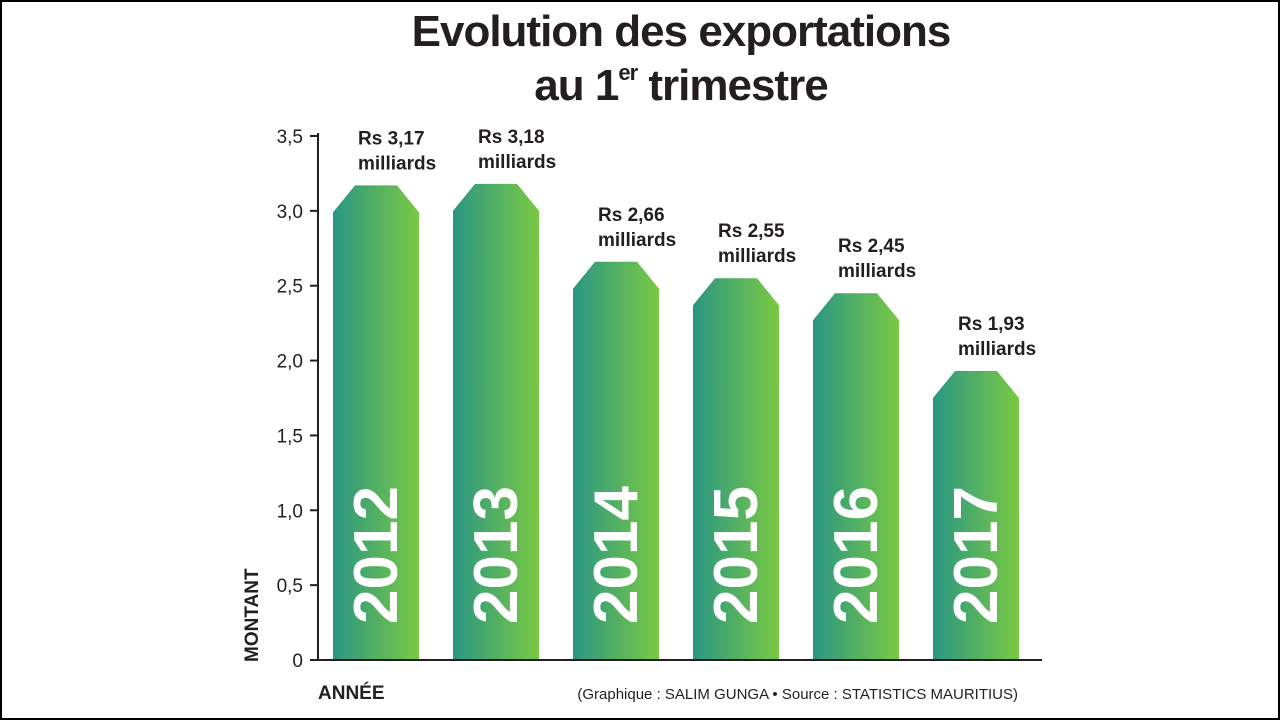 This screenshot has height=720, width=1280. Describe the element at coordinates (252, 615) in the screenshot. I see `y-axis-title: MONTANT` at that location.